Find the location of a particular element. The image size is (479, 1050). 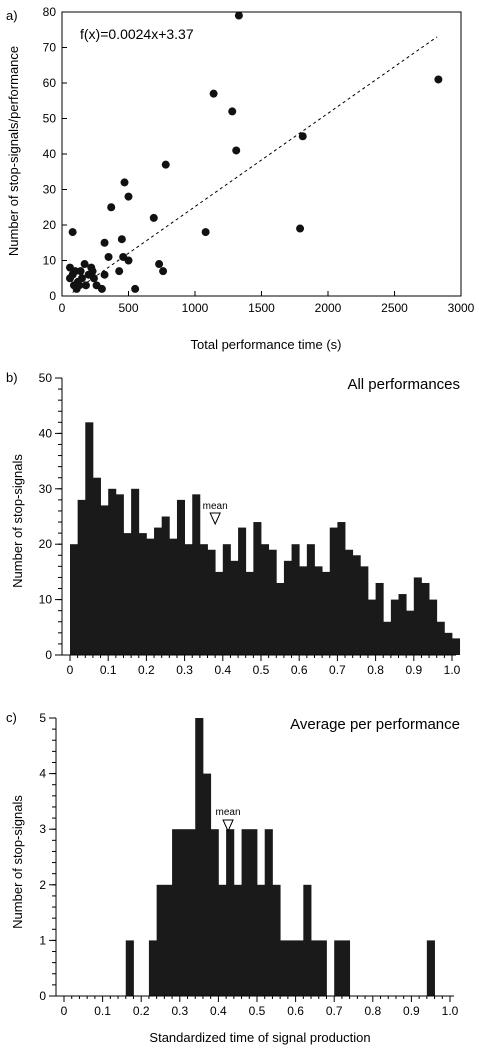

panel-a-x-tick-label: 2000 is located at coordinates (328, 308).